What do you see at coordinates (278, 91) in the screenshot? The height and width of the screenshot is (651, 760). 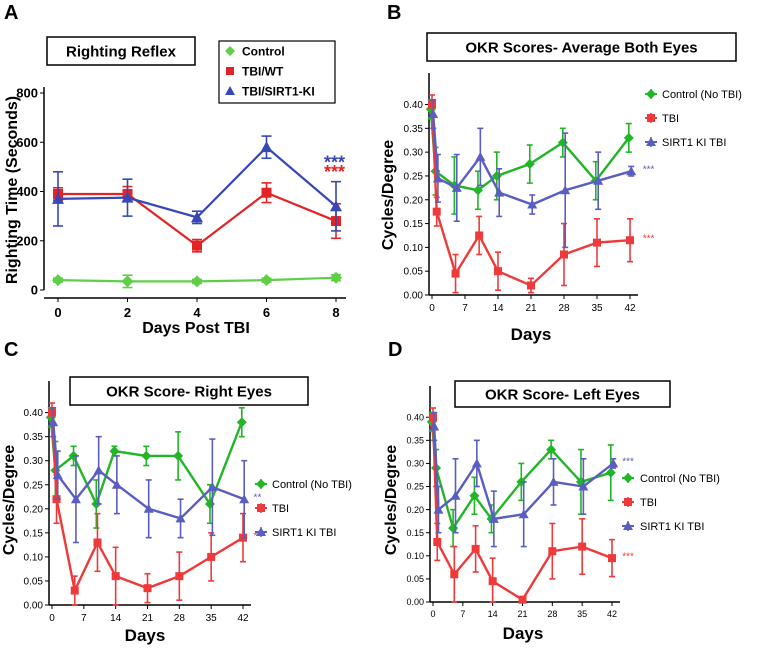 I see `legend-label: TBI/SIRT1-KI` at bounding box center [278, 91].